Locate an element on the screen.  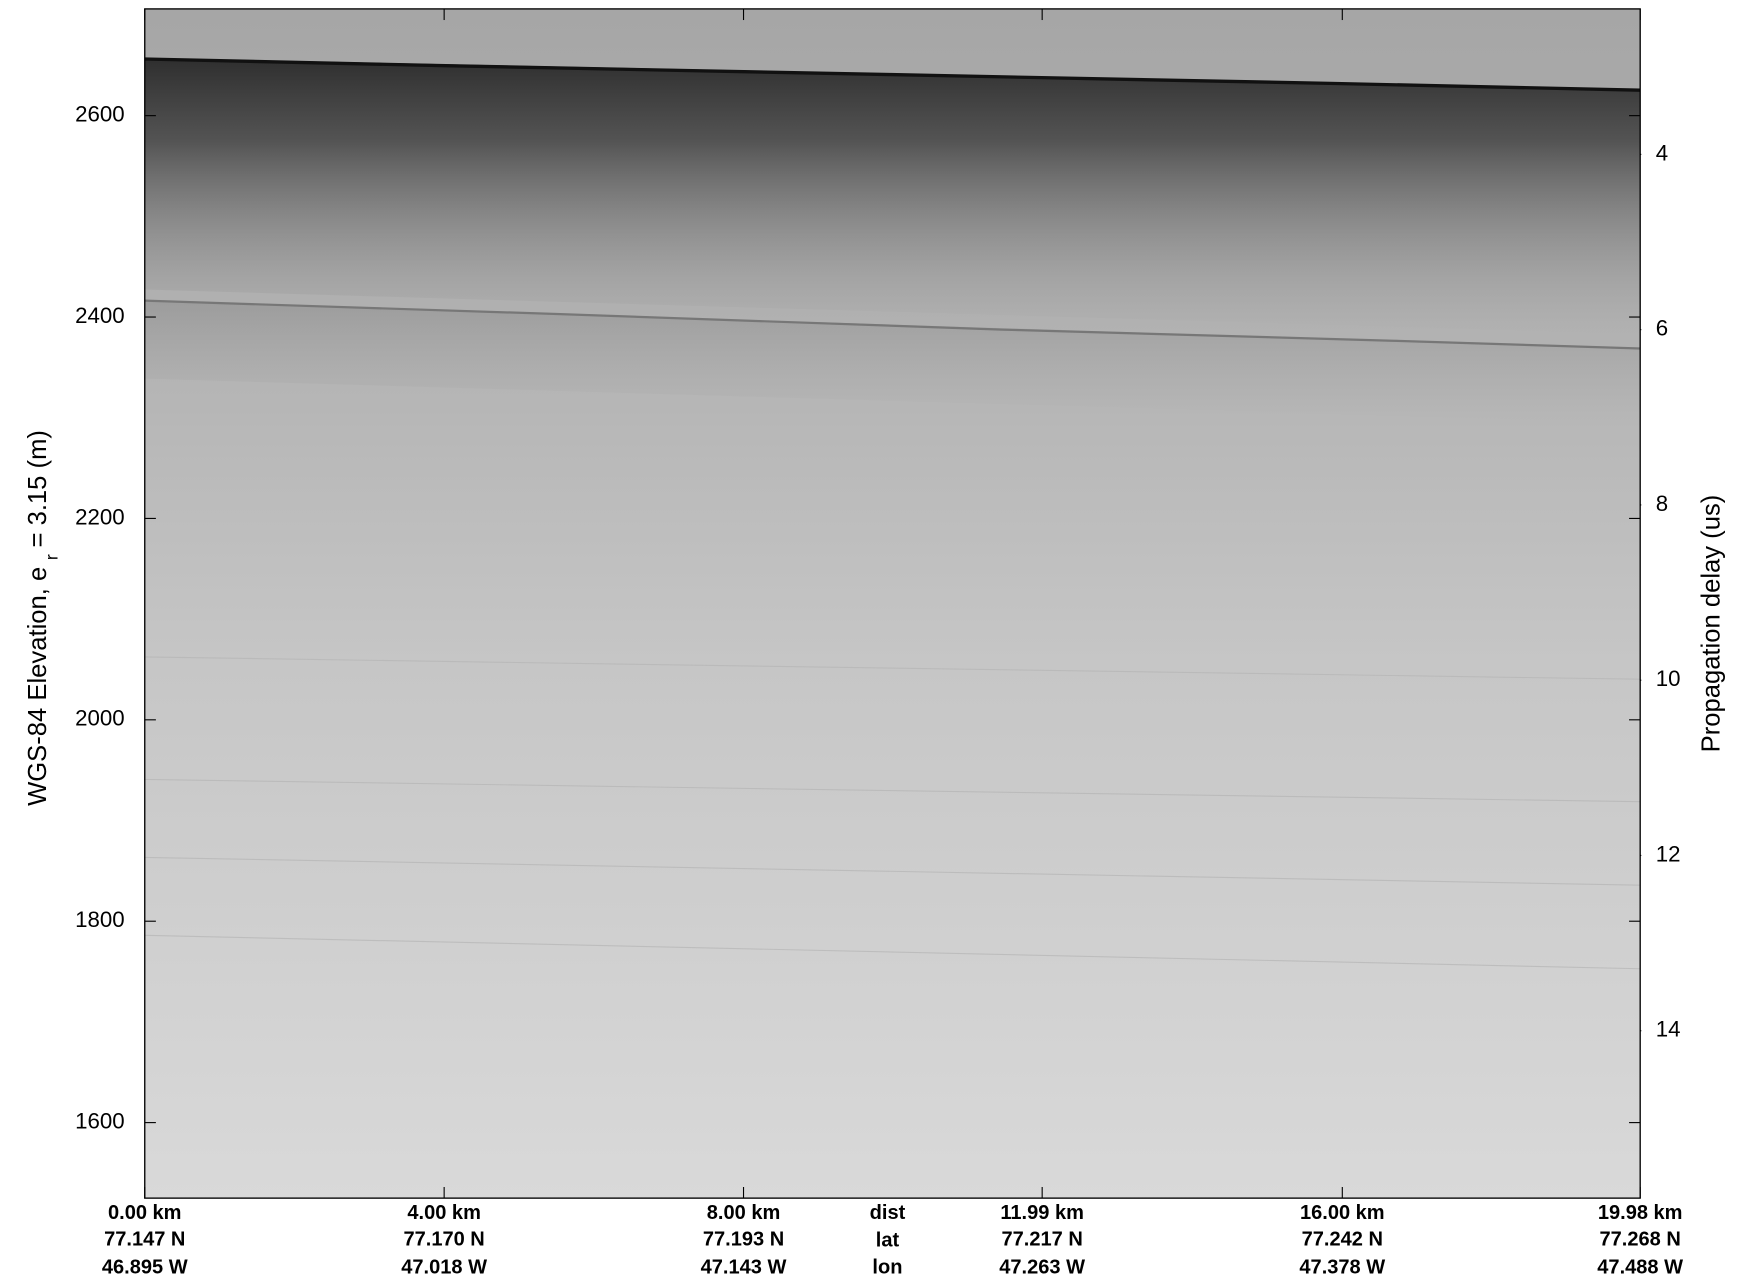
y-tick-label: 2000 is located at coordinates (100, 718).